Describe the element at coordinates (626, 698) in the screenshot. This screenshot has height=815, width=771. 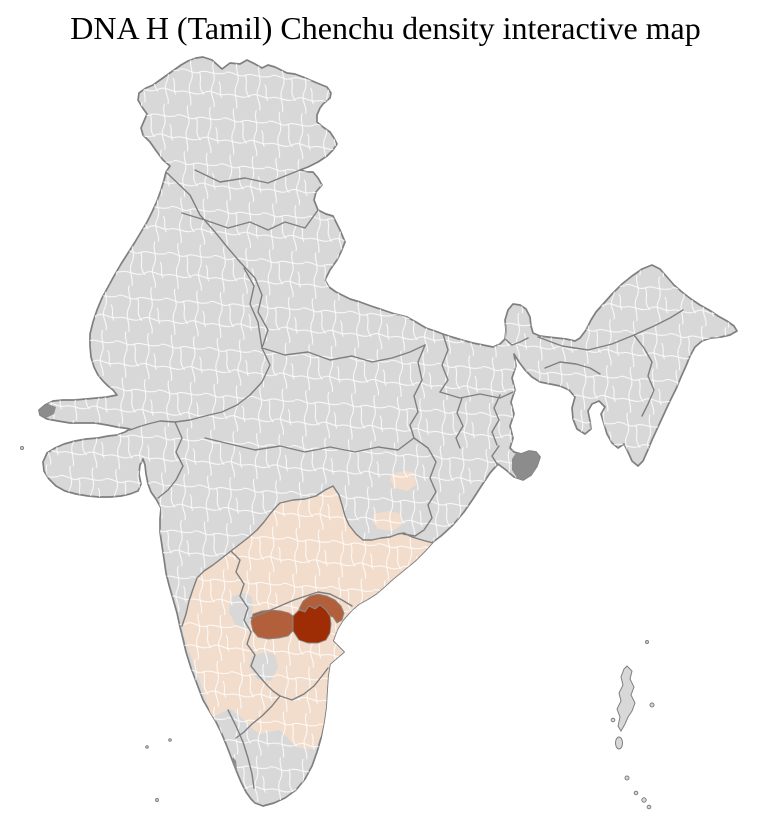
I see `andaman-main-island` at that location.